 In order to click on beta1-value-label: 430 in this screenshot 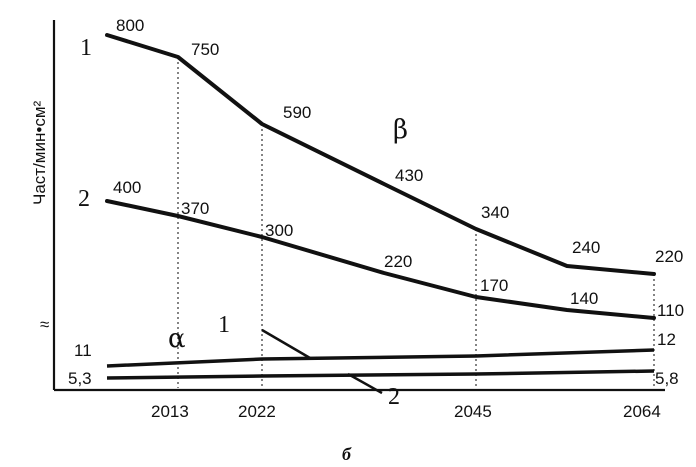, I will do `click(409, 175)`.